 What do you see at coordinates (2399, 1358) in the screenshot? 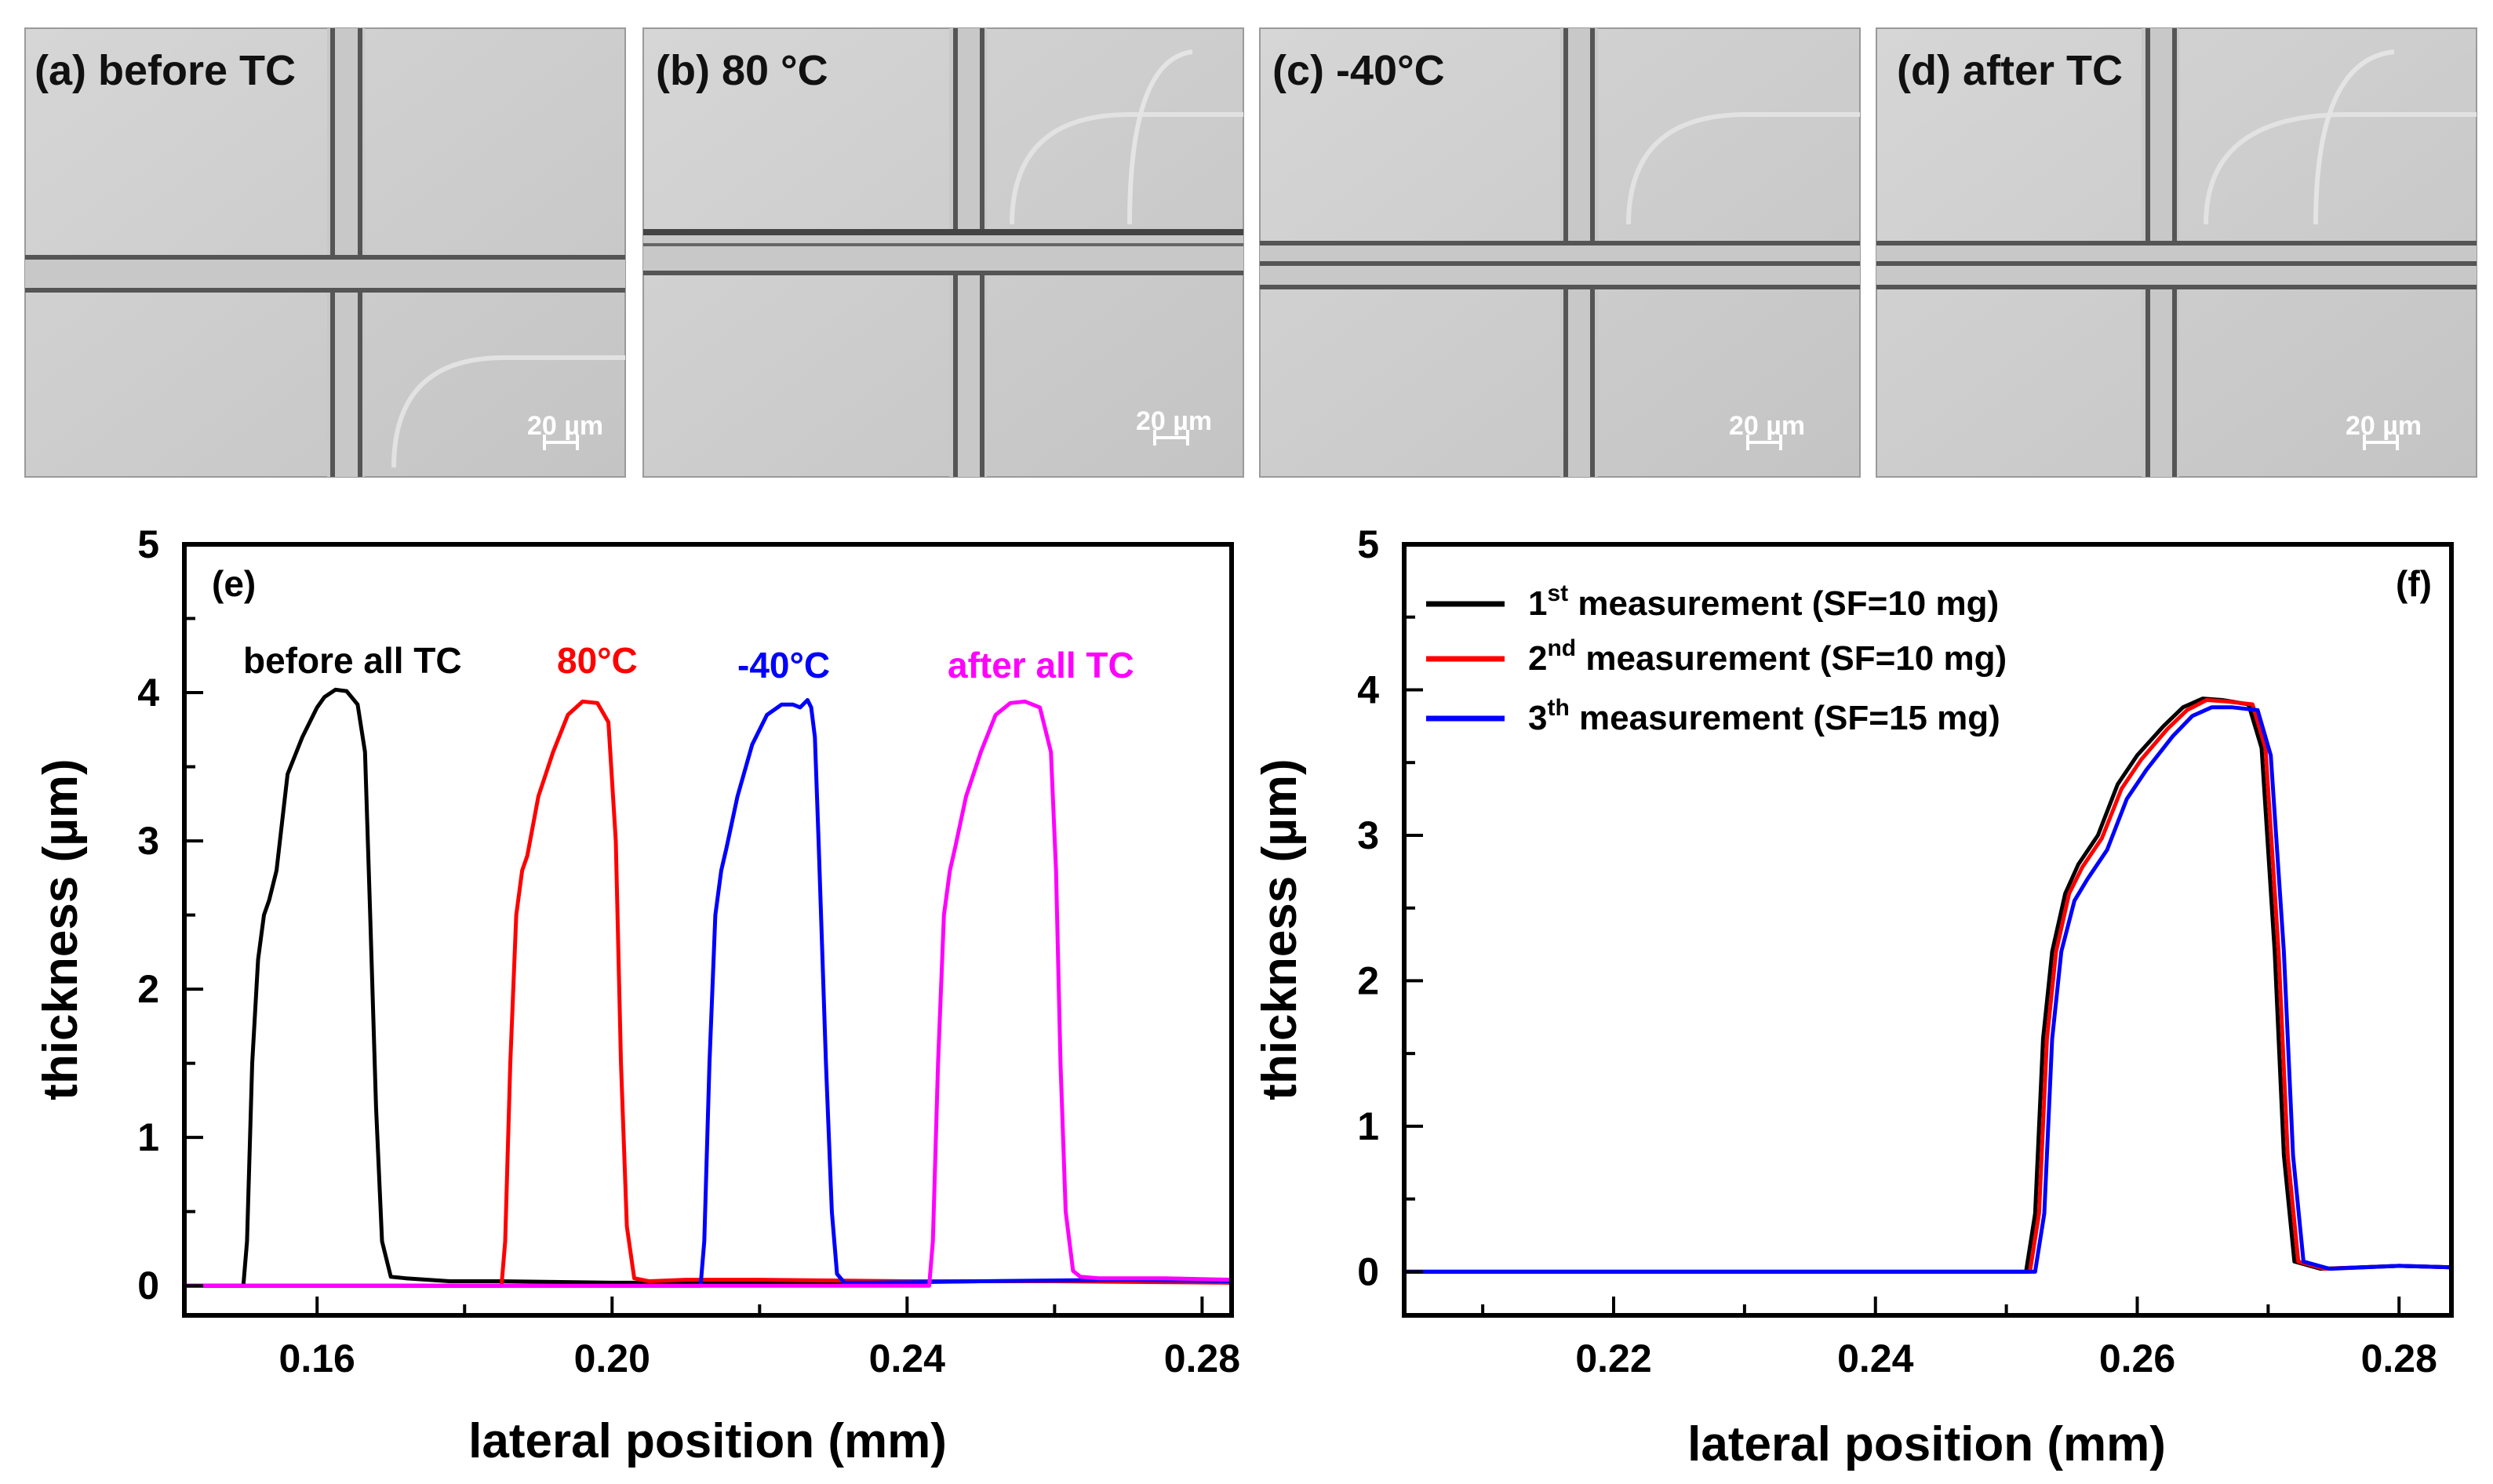
I see `chart-f-xtick-label: 0.28` at bounding box center [2399, 1358].